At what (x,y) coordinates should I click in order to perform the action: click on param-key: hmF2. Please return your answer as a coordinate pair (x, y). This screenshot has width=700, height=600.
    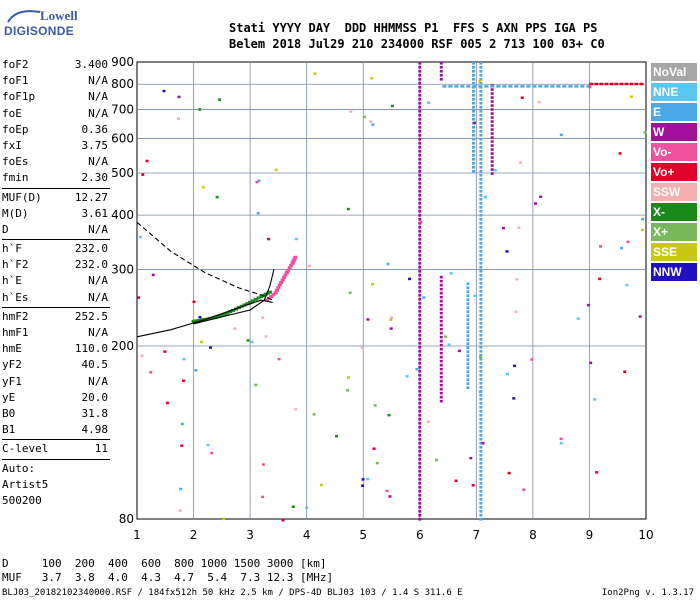
    Looking at the image, I should click on (15, 316).